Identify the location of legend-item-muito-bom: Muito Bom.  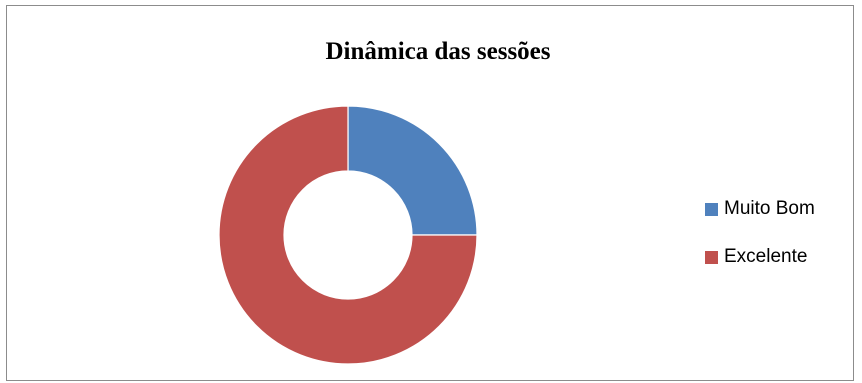
(760, 209).